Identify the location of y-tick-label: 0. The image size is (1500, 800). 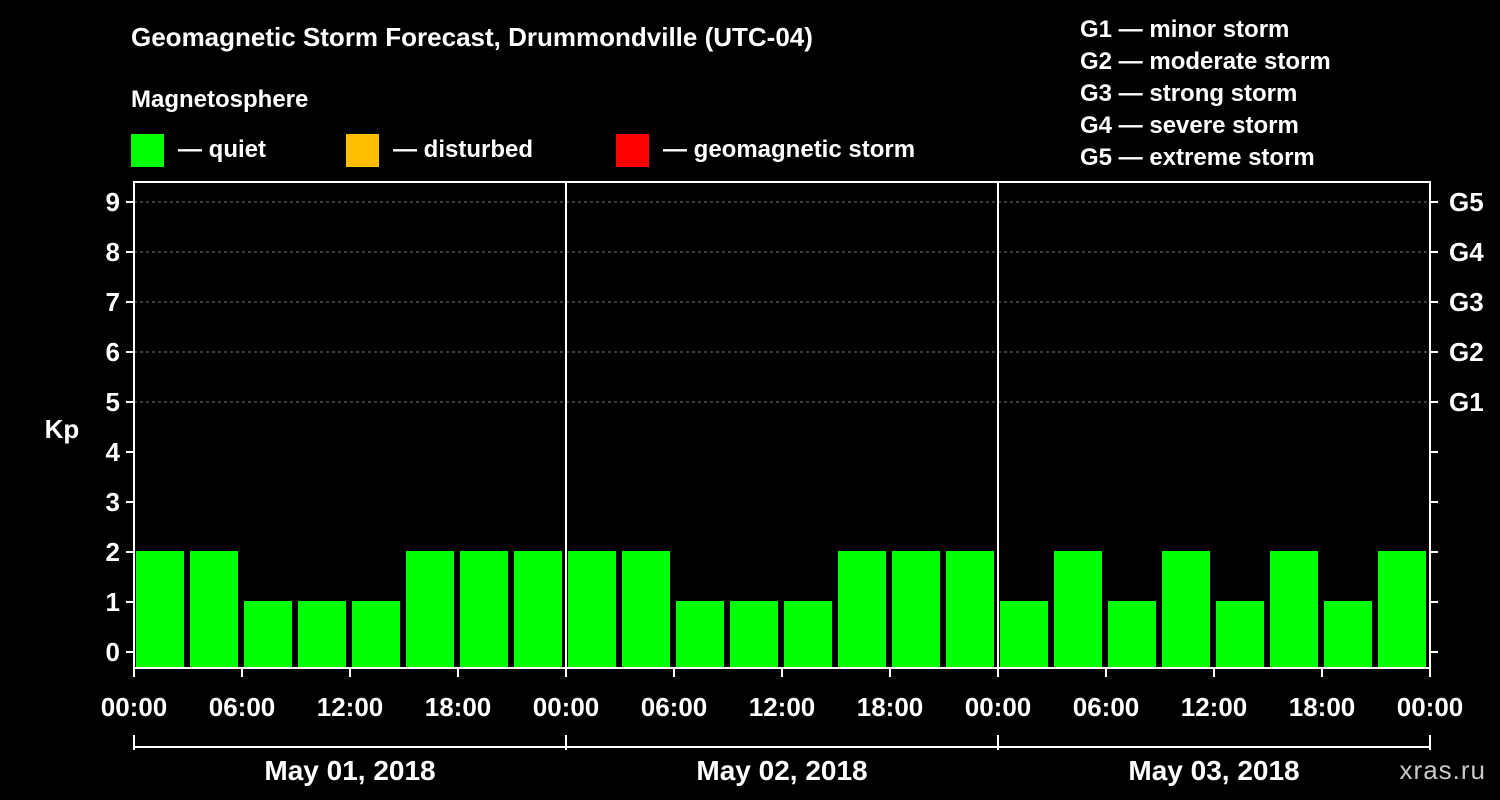
(113, 652).